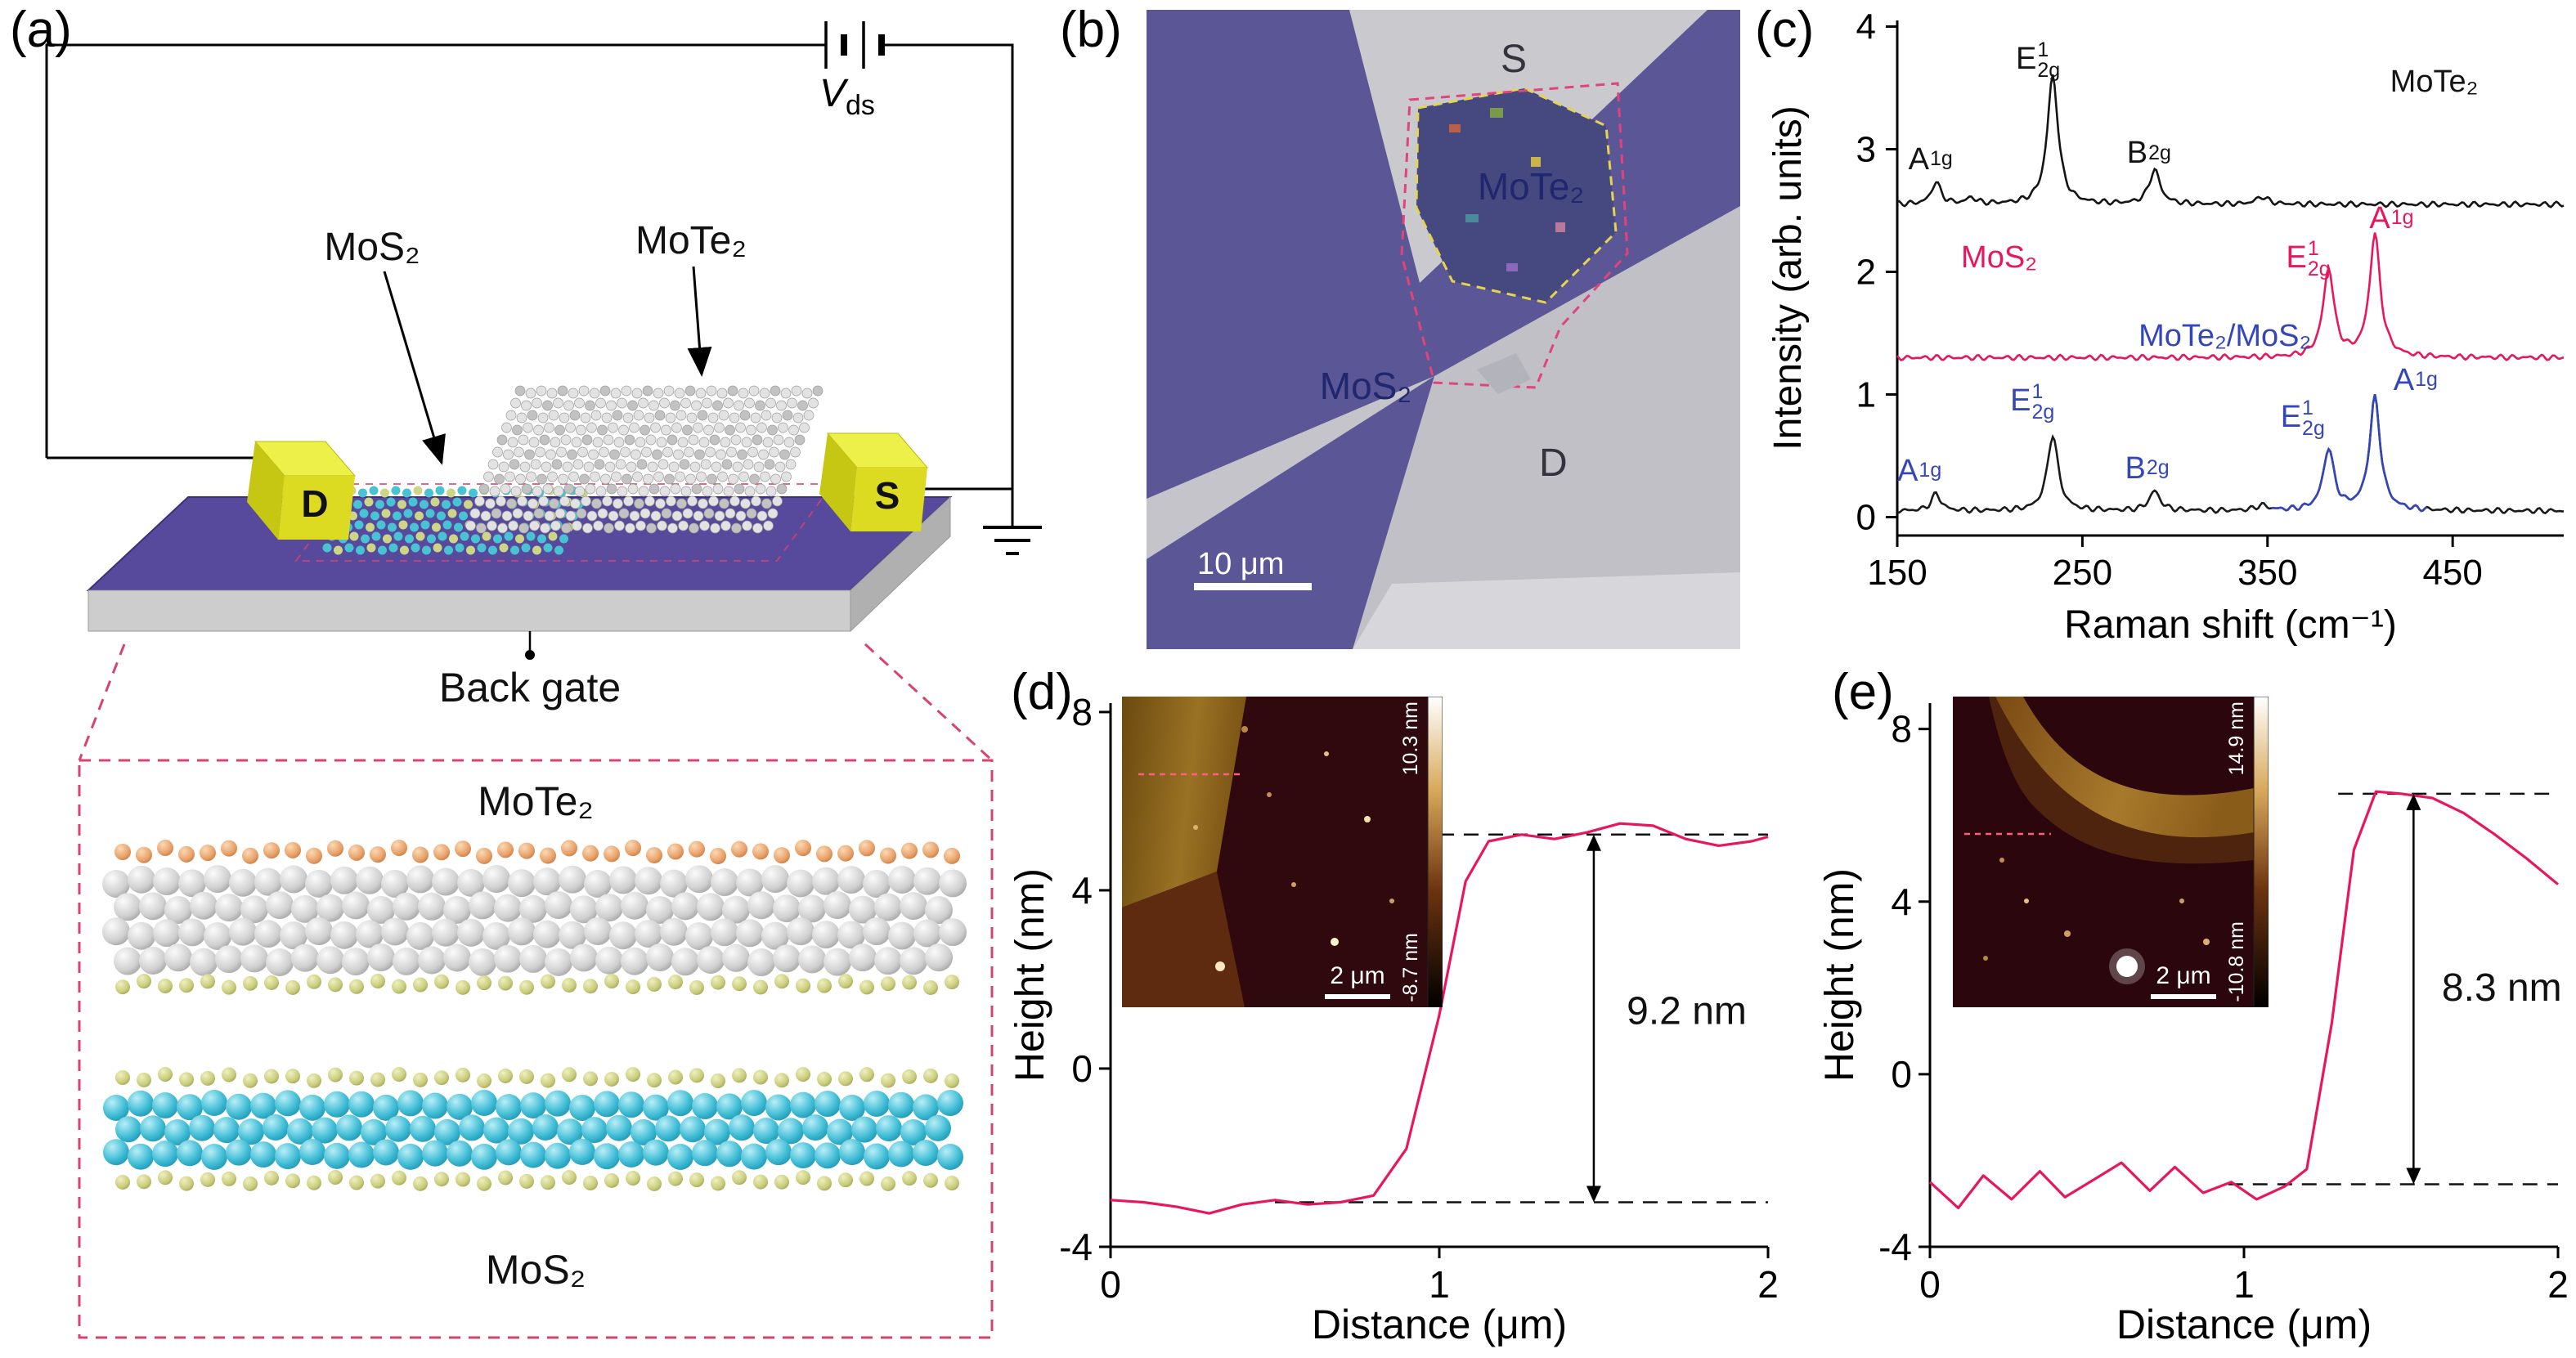 The image size is (2576, 1358). What do you see at coordinates (1999, 257) in the screenshot?
I see `peak-label: MoS₂` at bounding box center [1999, 257].